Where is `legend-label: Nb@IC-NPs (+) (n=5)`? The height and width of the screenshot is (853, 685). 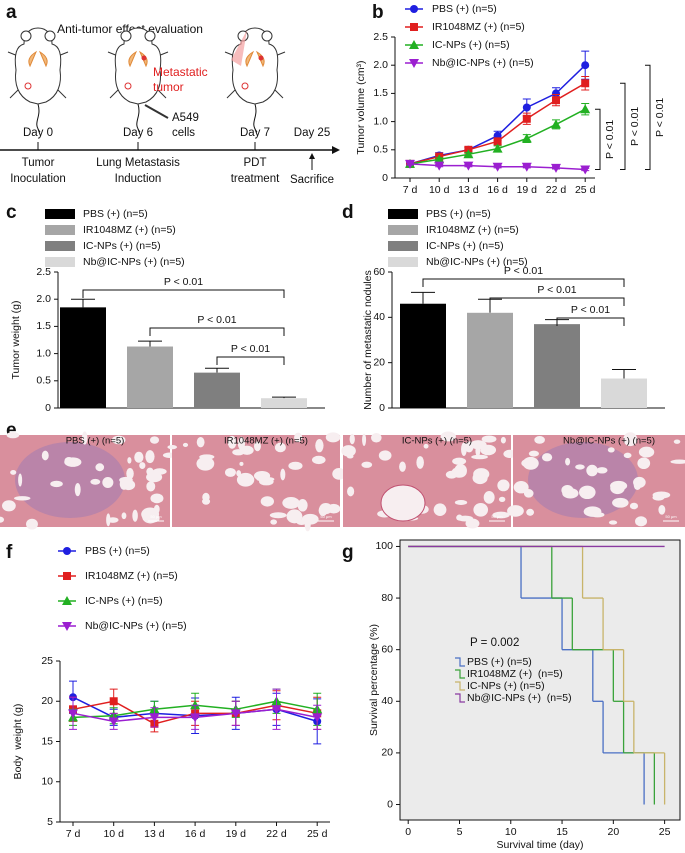 legend-label: Nb@IC-NPs (+) (n=5) is located at coordinates (519, 698).